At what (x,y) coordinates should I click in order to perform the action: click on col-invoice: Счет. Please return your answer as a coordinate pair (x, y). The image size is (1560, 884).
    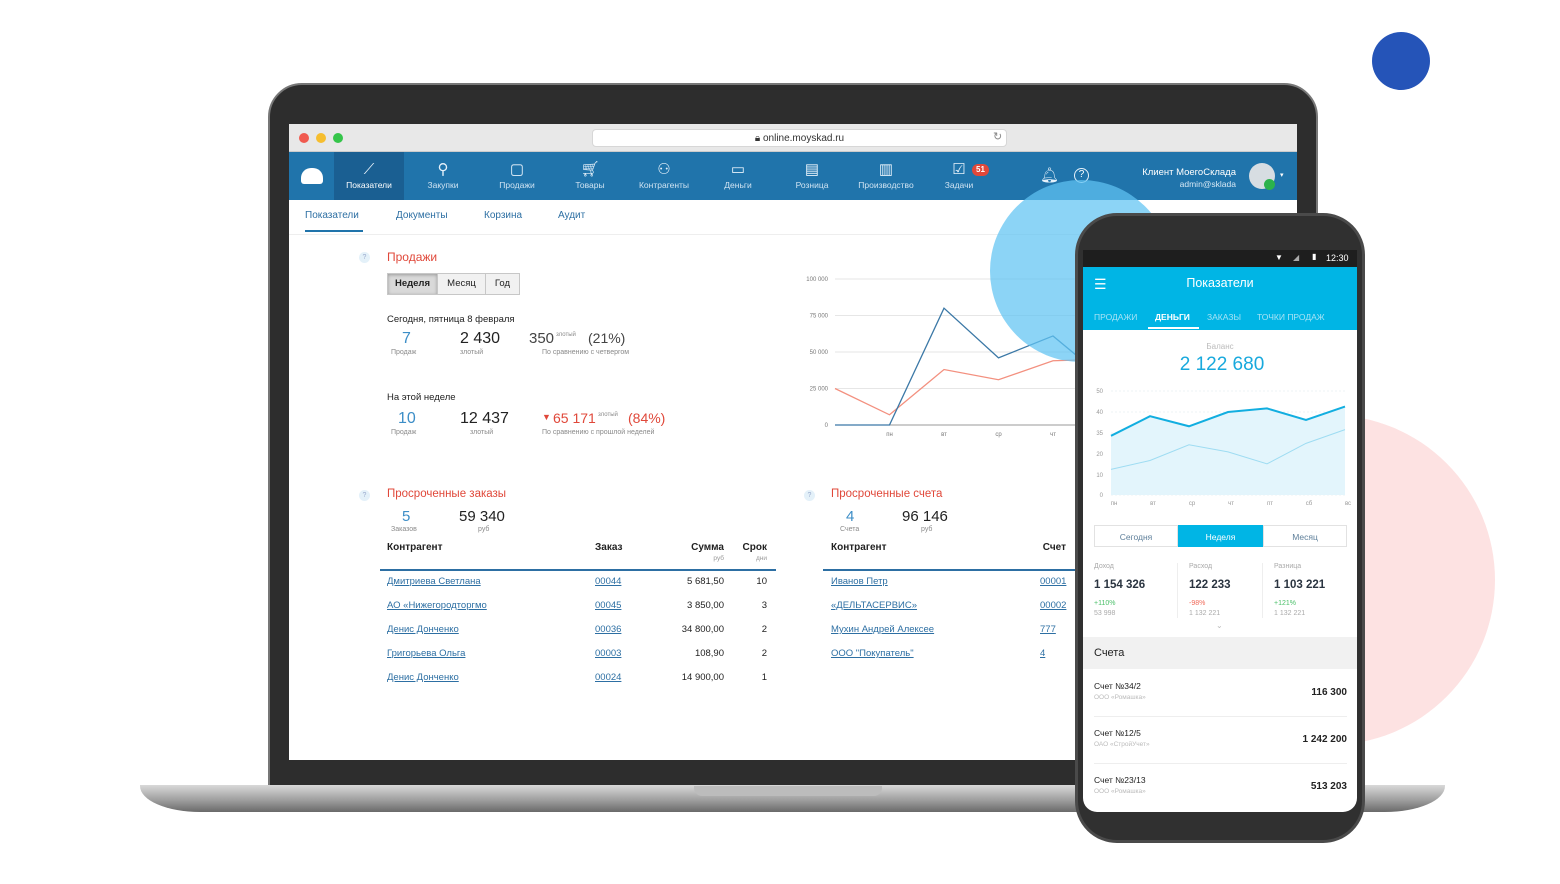
    Looking at the image, I should click on (1054, 547).